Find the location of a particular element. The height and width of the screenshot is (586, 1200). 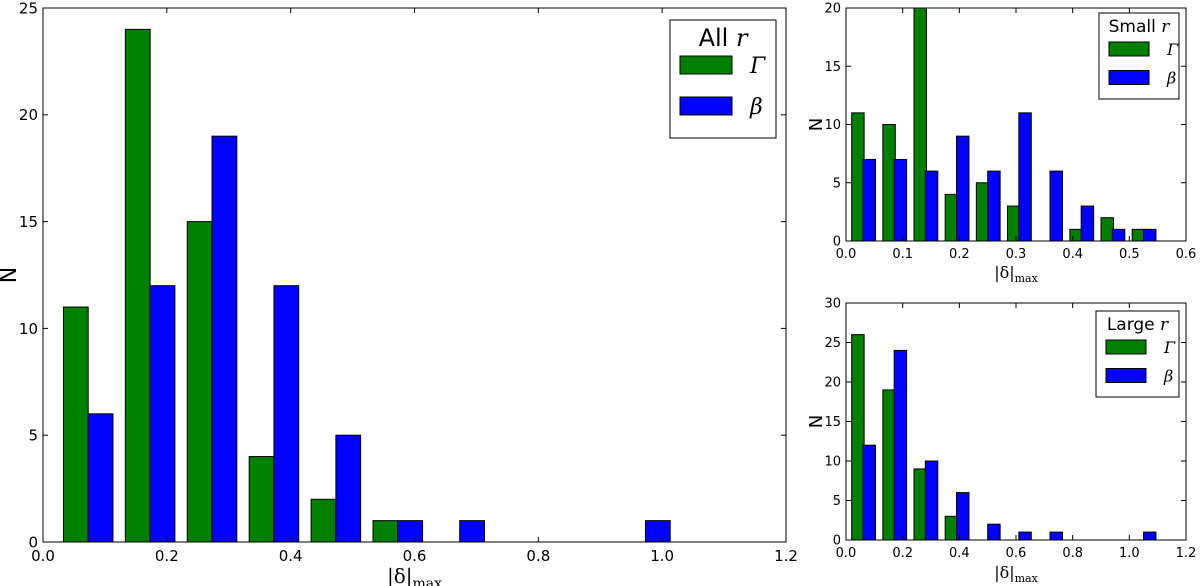

x-tick-label: 0.5 is located at coordinates (1129, 254).